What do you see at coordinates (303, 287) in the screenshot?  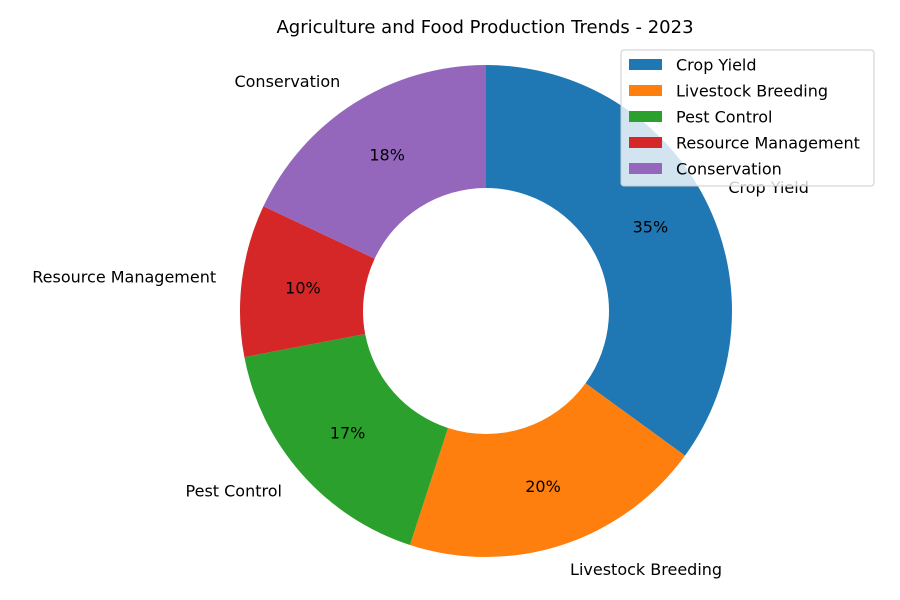 I see `pct-label-resource-management: 10%` at bounding box center [303, 287].